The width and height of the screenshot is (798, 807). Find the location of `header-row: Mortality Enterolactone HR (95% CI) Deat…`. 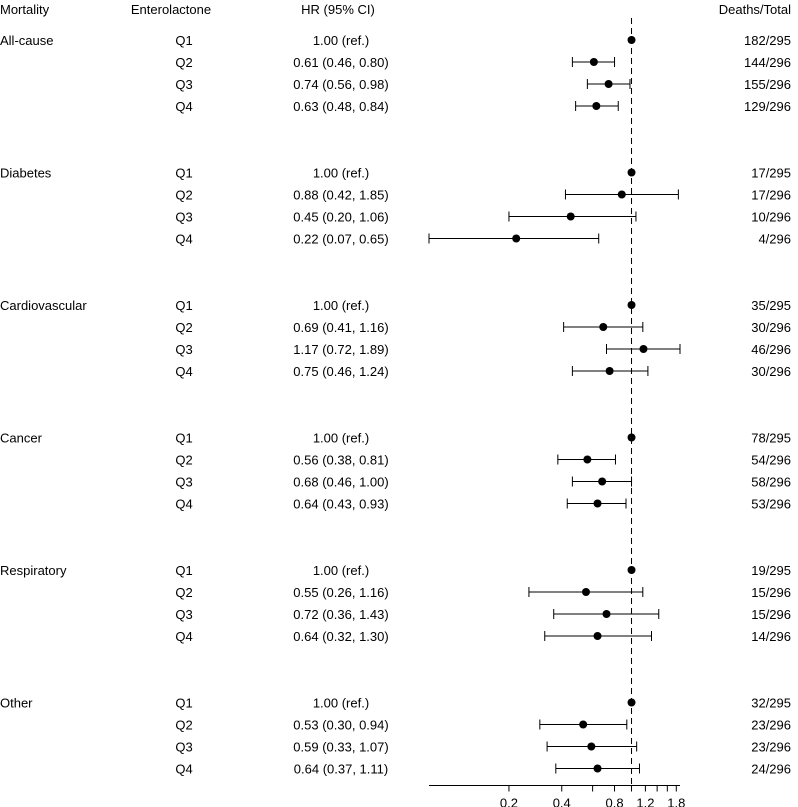

header-row: Mortality Enterolactone HR (95% CI) Deat… is located at coordinates (395, 9).